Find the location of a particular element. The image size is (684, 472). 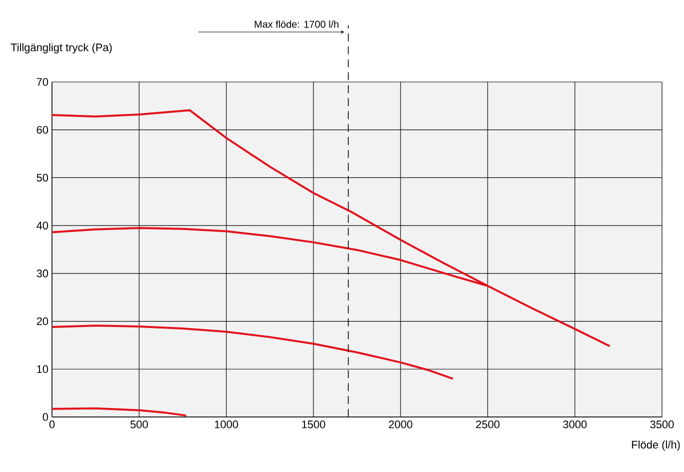

y-tick-label: 20 is located at coordinates (42, 321).